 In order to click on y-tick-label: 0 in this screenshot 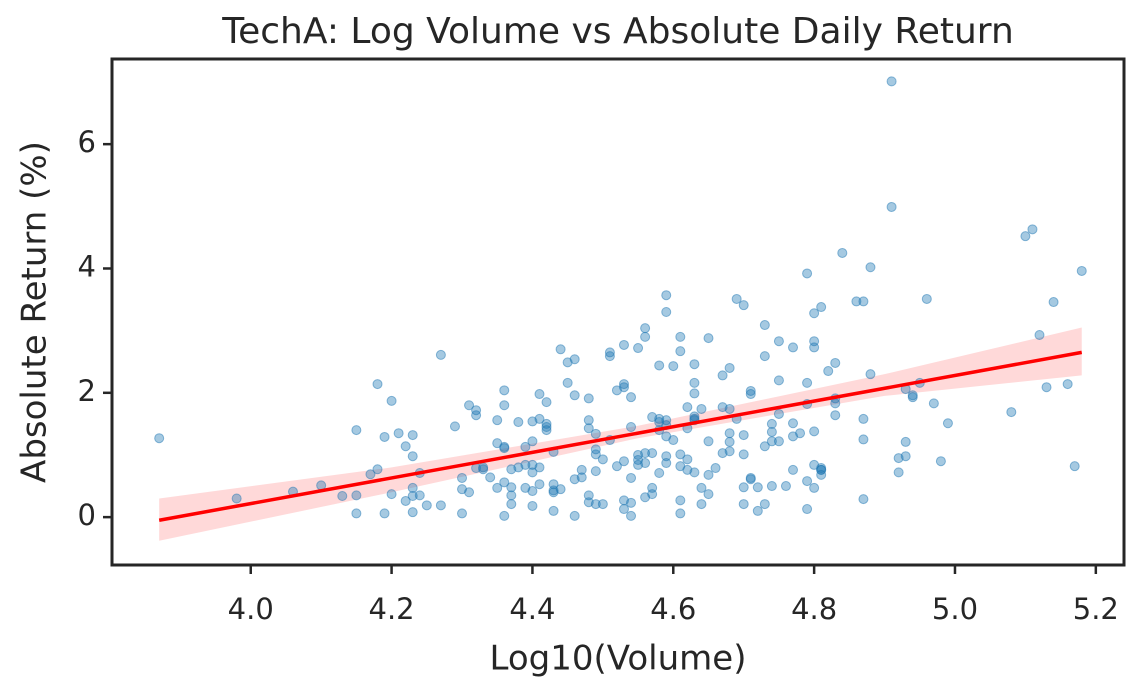, I will do `click(87, 515)`.